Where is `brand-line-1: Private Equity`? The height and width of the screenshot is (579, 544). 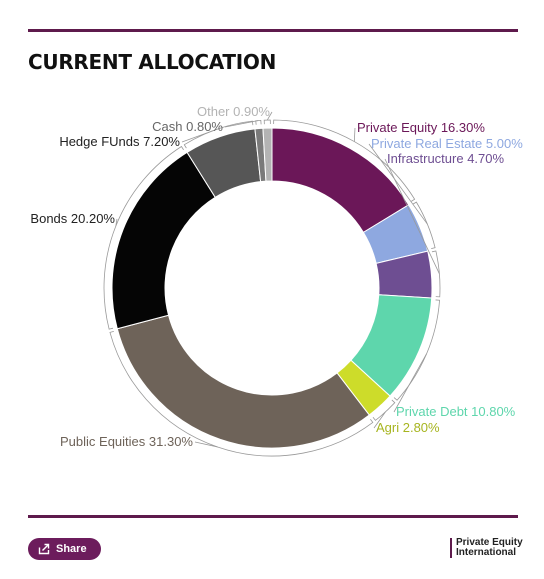
brand-line-1: Private Equity is located at coordinates (489, 542).